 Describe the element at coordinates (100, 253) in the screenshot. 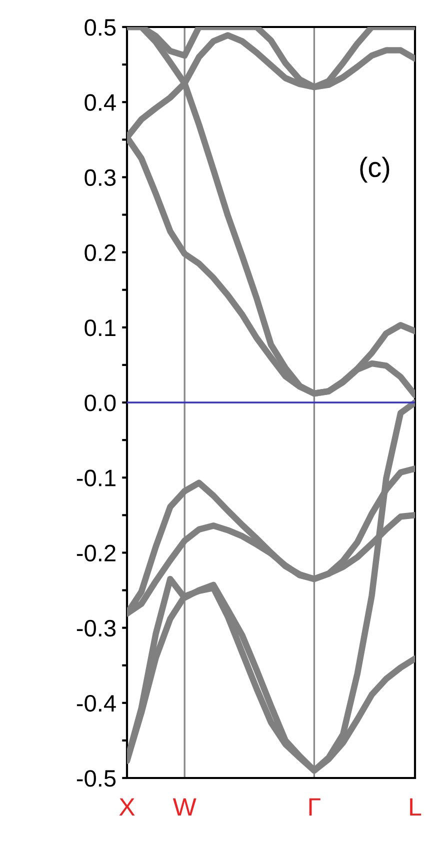

I see `y-tick-label: 0.2` at that location.